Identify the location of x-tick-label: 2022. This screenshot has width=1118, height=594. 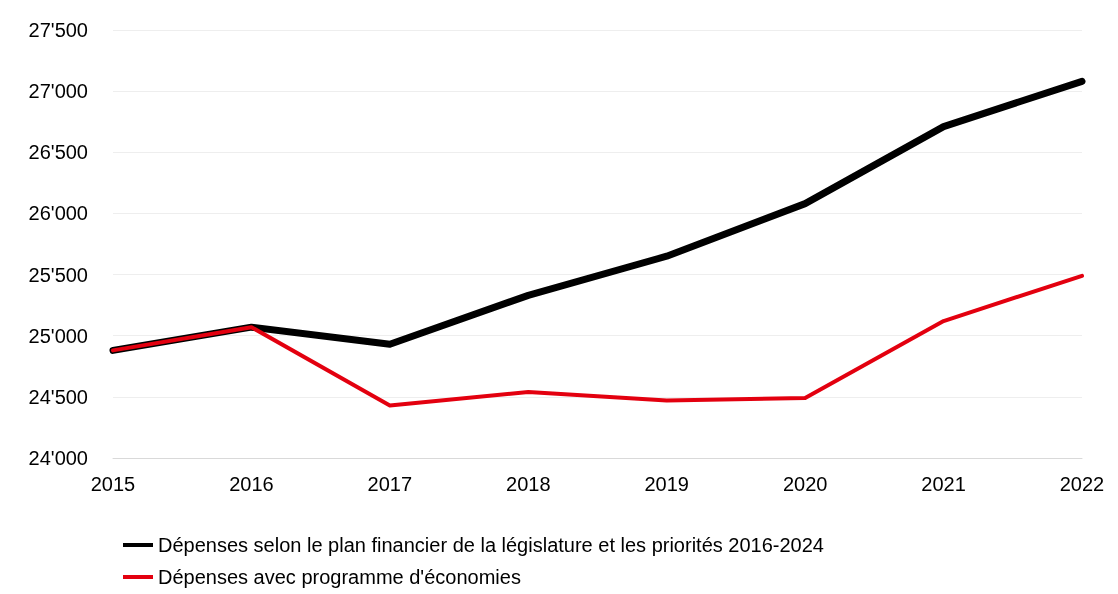
(1082, 484).